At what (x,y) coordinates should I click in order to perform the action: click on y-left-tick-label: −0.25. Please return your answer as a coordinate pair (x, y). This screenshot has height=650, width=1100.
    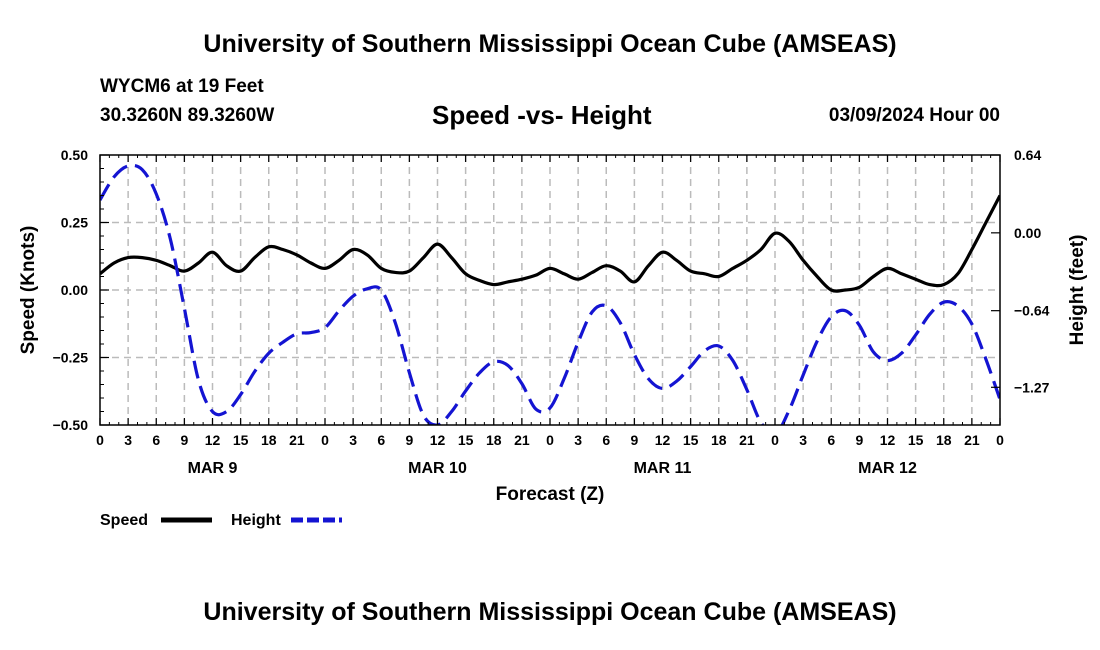
    Looking at the image, I should click on (71, 358).